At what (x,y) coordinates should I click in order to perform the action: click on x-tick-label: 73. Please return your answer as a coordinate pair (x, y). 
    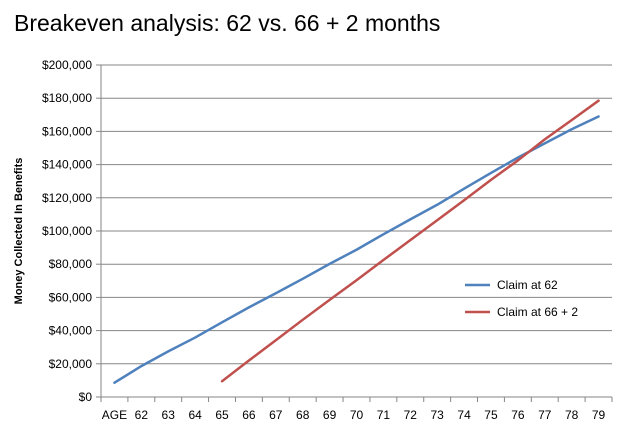
    Looking at the image, I should click on (438, 415).